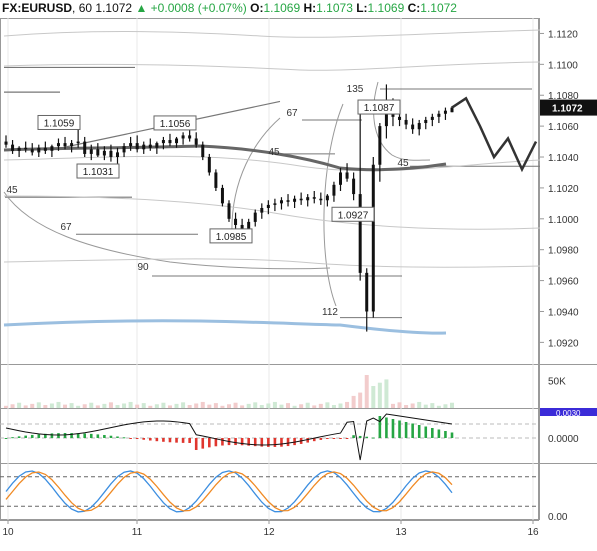  I want to click on price-change: +0.0008, so click(172, 8).